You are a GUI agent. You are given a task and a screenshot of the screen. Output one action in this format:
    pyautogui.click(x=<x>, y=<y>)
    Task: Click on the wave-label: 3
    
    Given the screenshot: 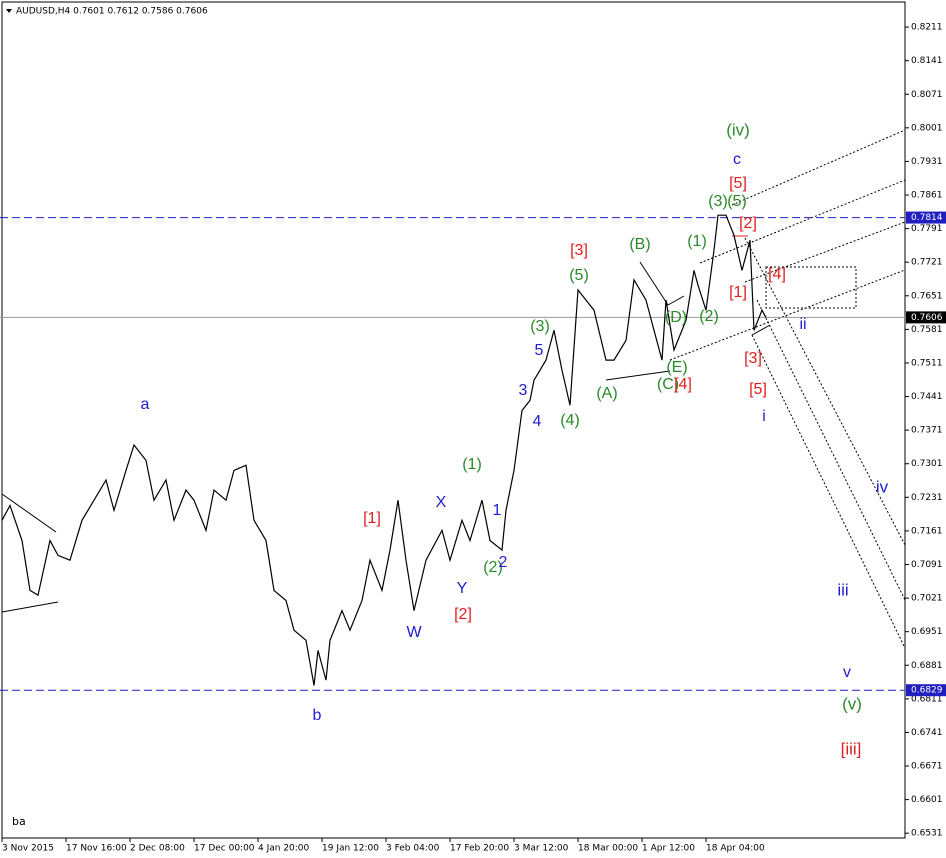 What is the action you would take?
    pyautogui.click(x=523, y=390)
    